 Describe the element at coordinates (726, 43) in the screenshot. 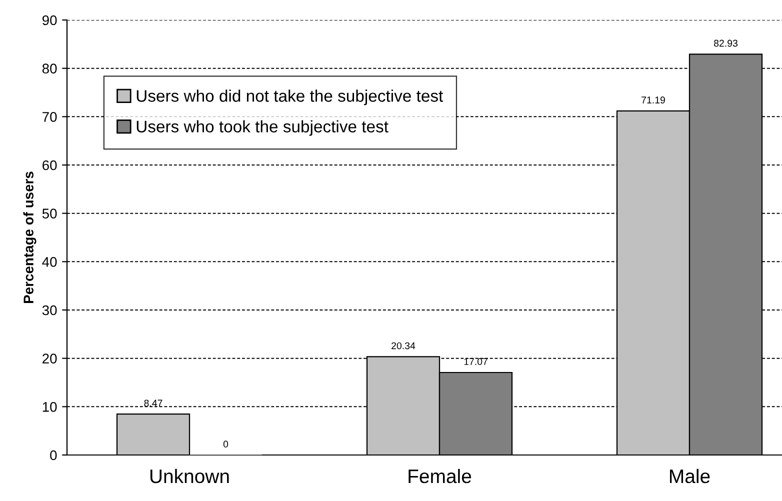

I see `data-label: 82.93` at that location.